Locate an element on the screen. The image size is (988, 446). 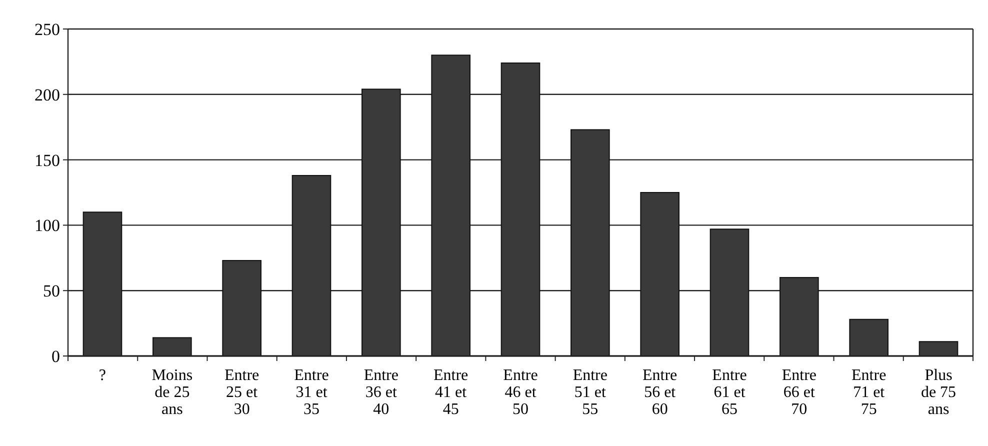
y-tick-label: 200 is located at coordinates (47, 94).